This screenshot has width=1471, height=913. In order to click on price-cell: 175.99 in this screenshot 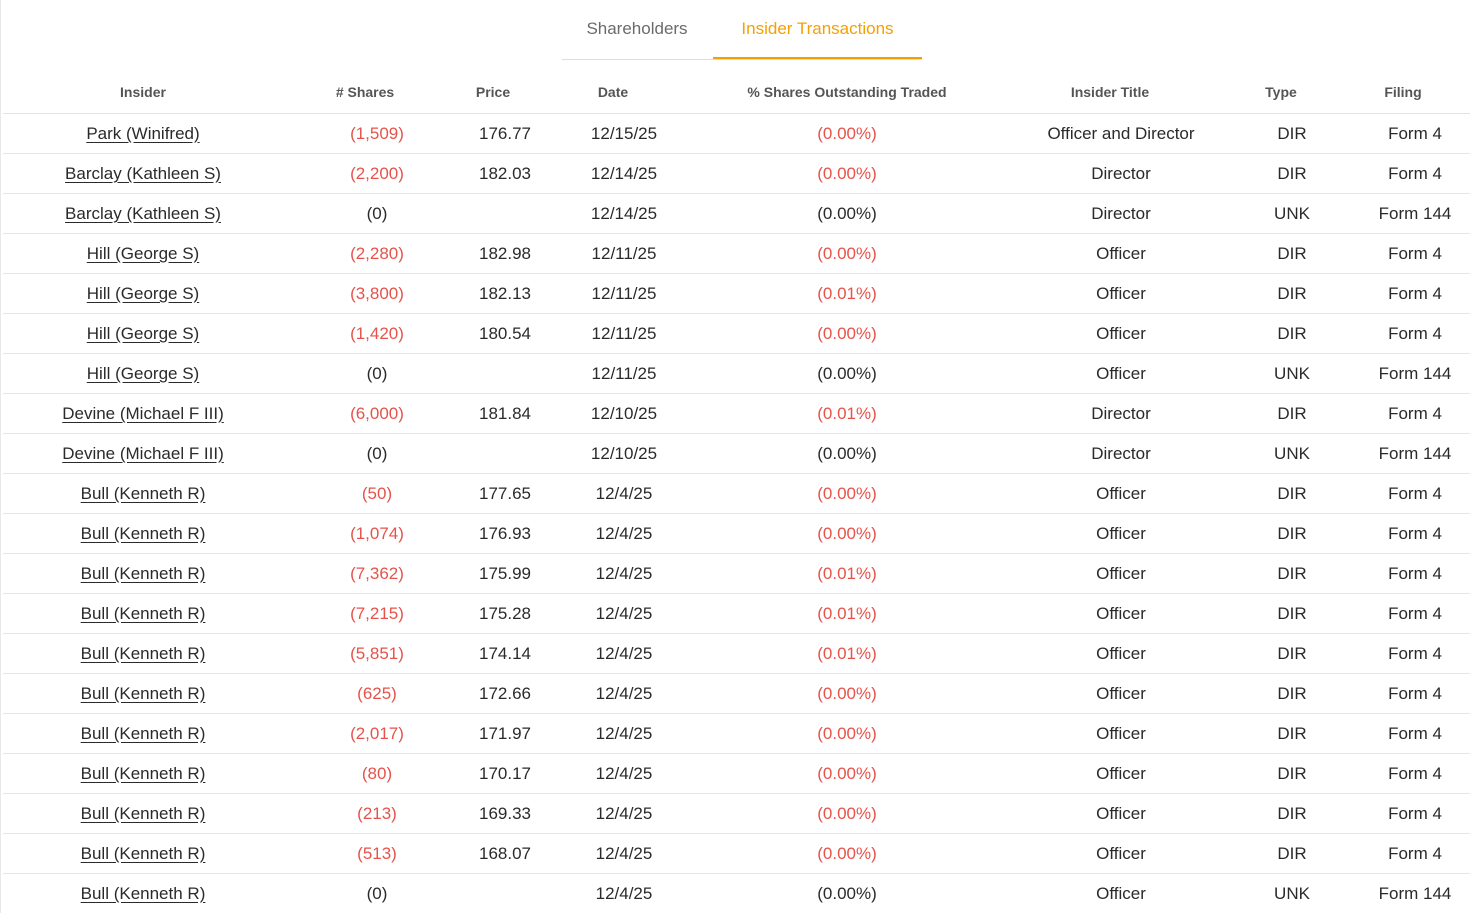, I will do `click(505, 573)`.